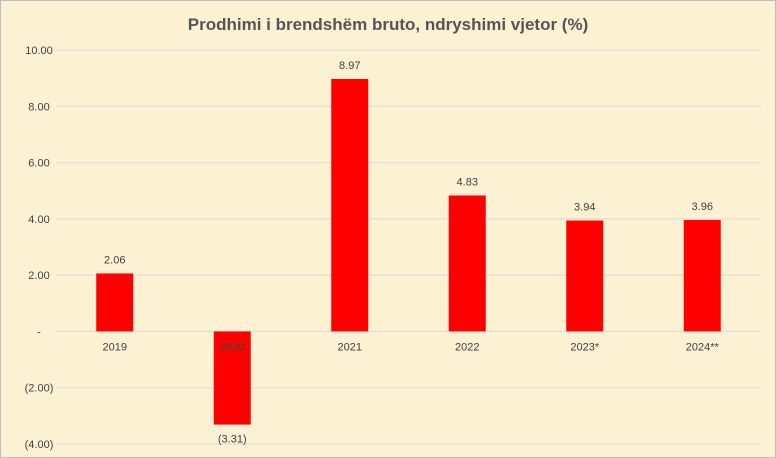 This screenshot has height=458, width=776. Describe the element at coordinates (114, 260) in the screenshot. I see `data-label: 2.06` at that location.